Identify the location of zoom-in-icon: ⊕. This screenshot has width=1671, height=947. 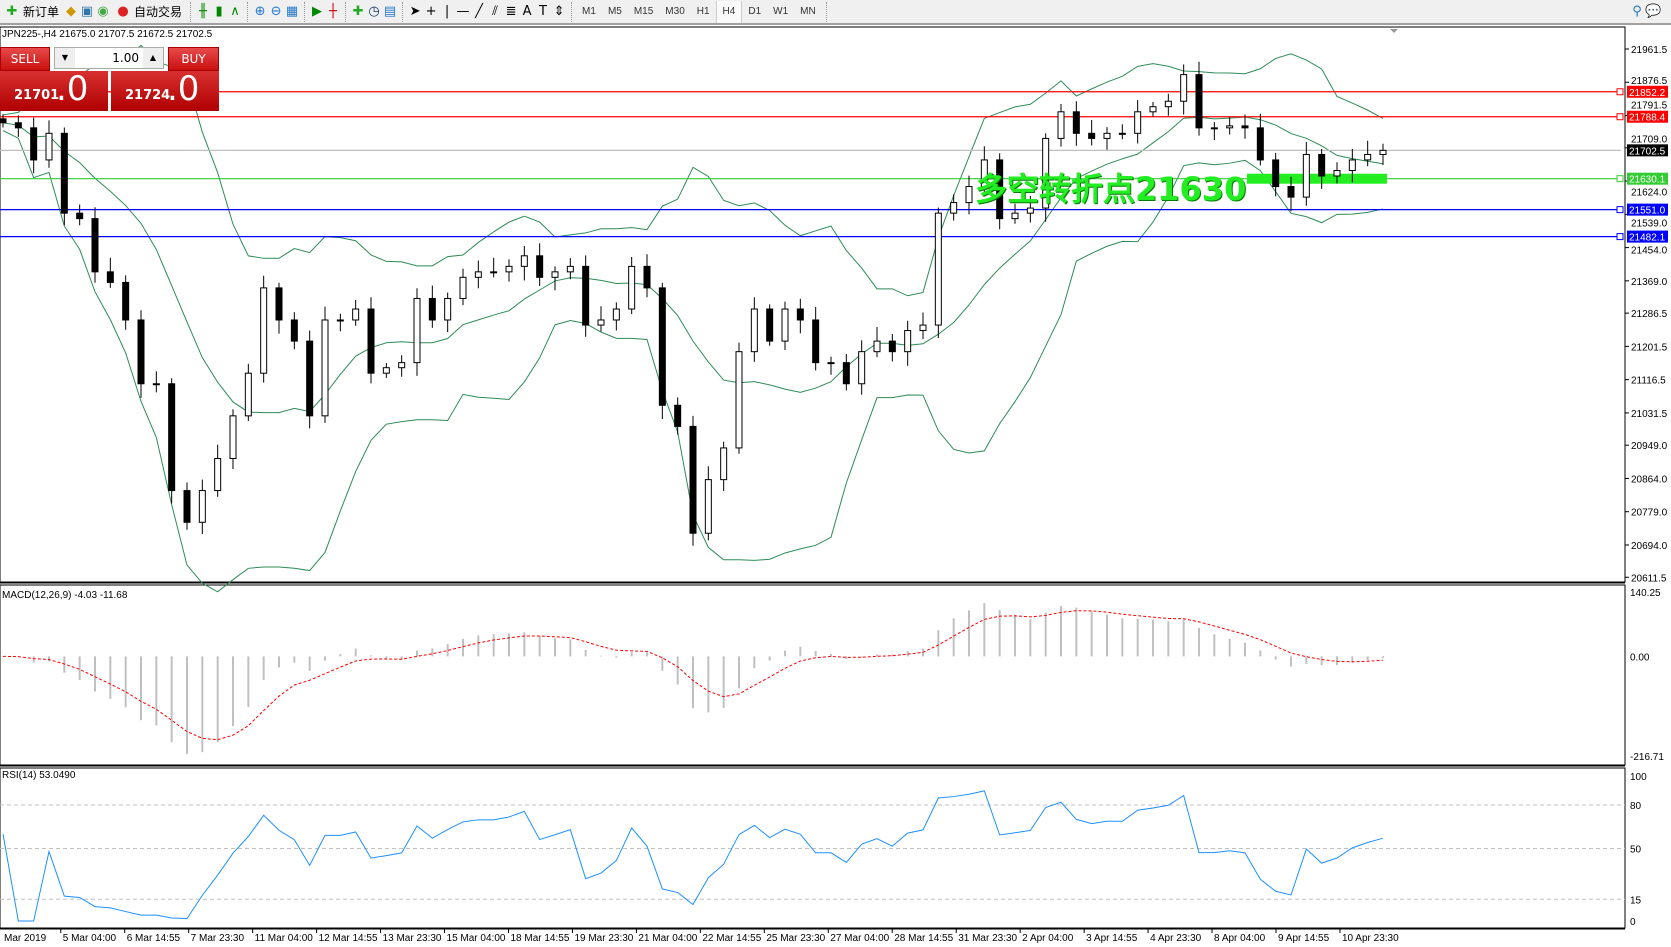
(260, 11).